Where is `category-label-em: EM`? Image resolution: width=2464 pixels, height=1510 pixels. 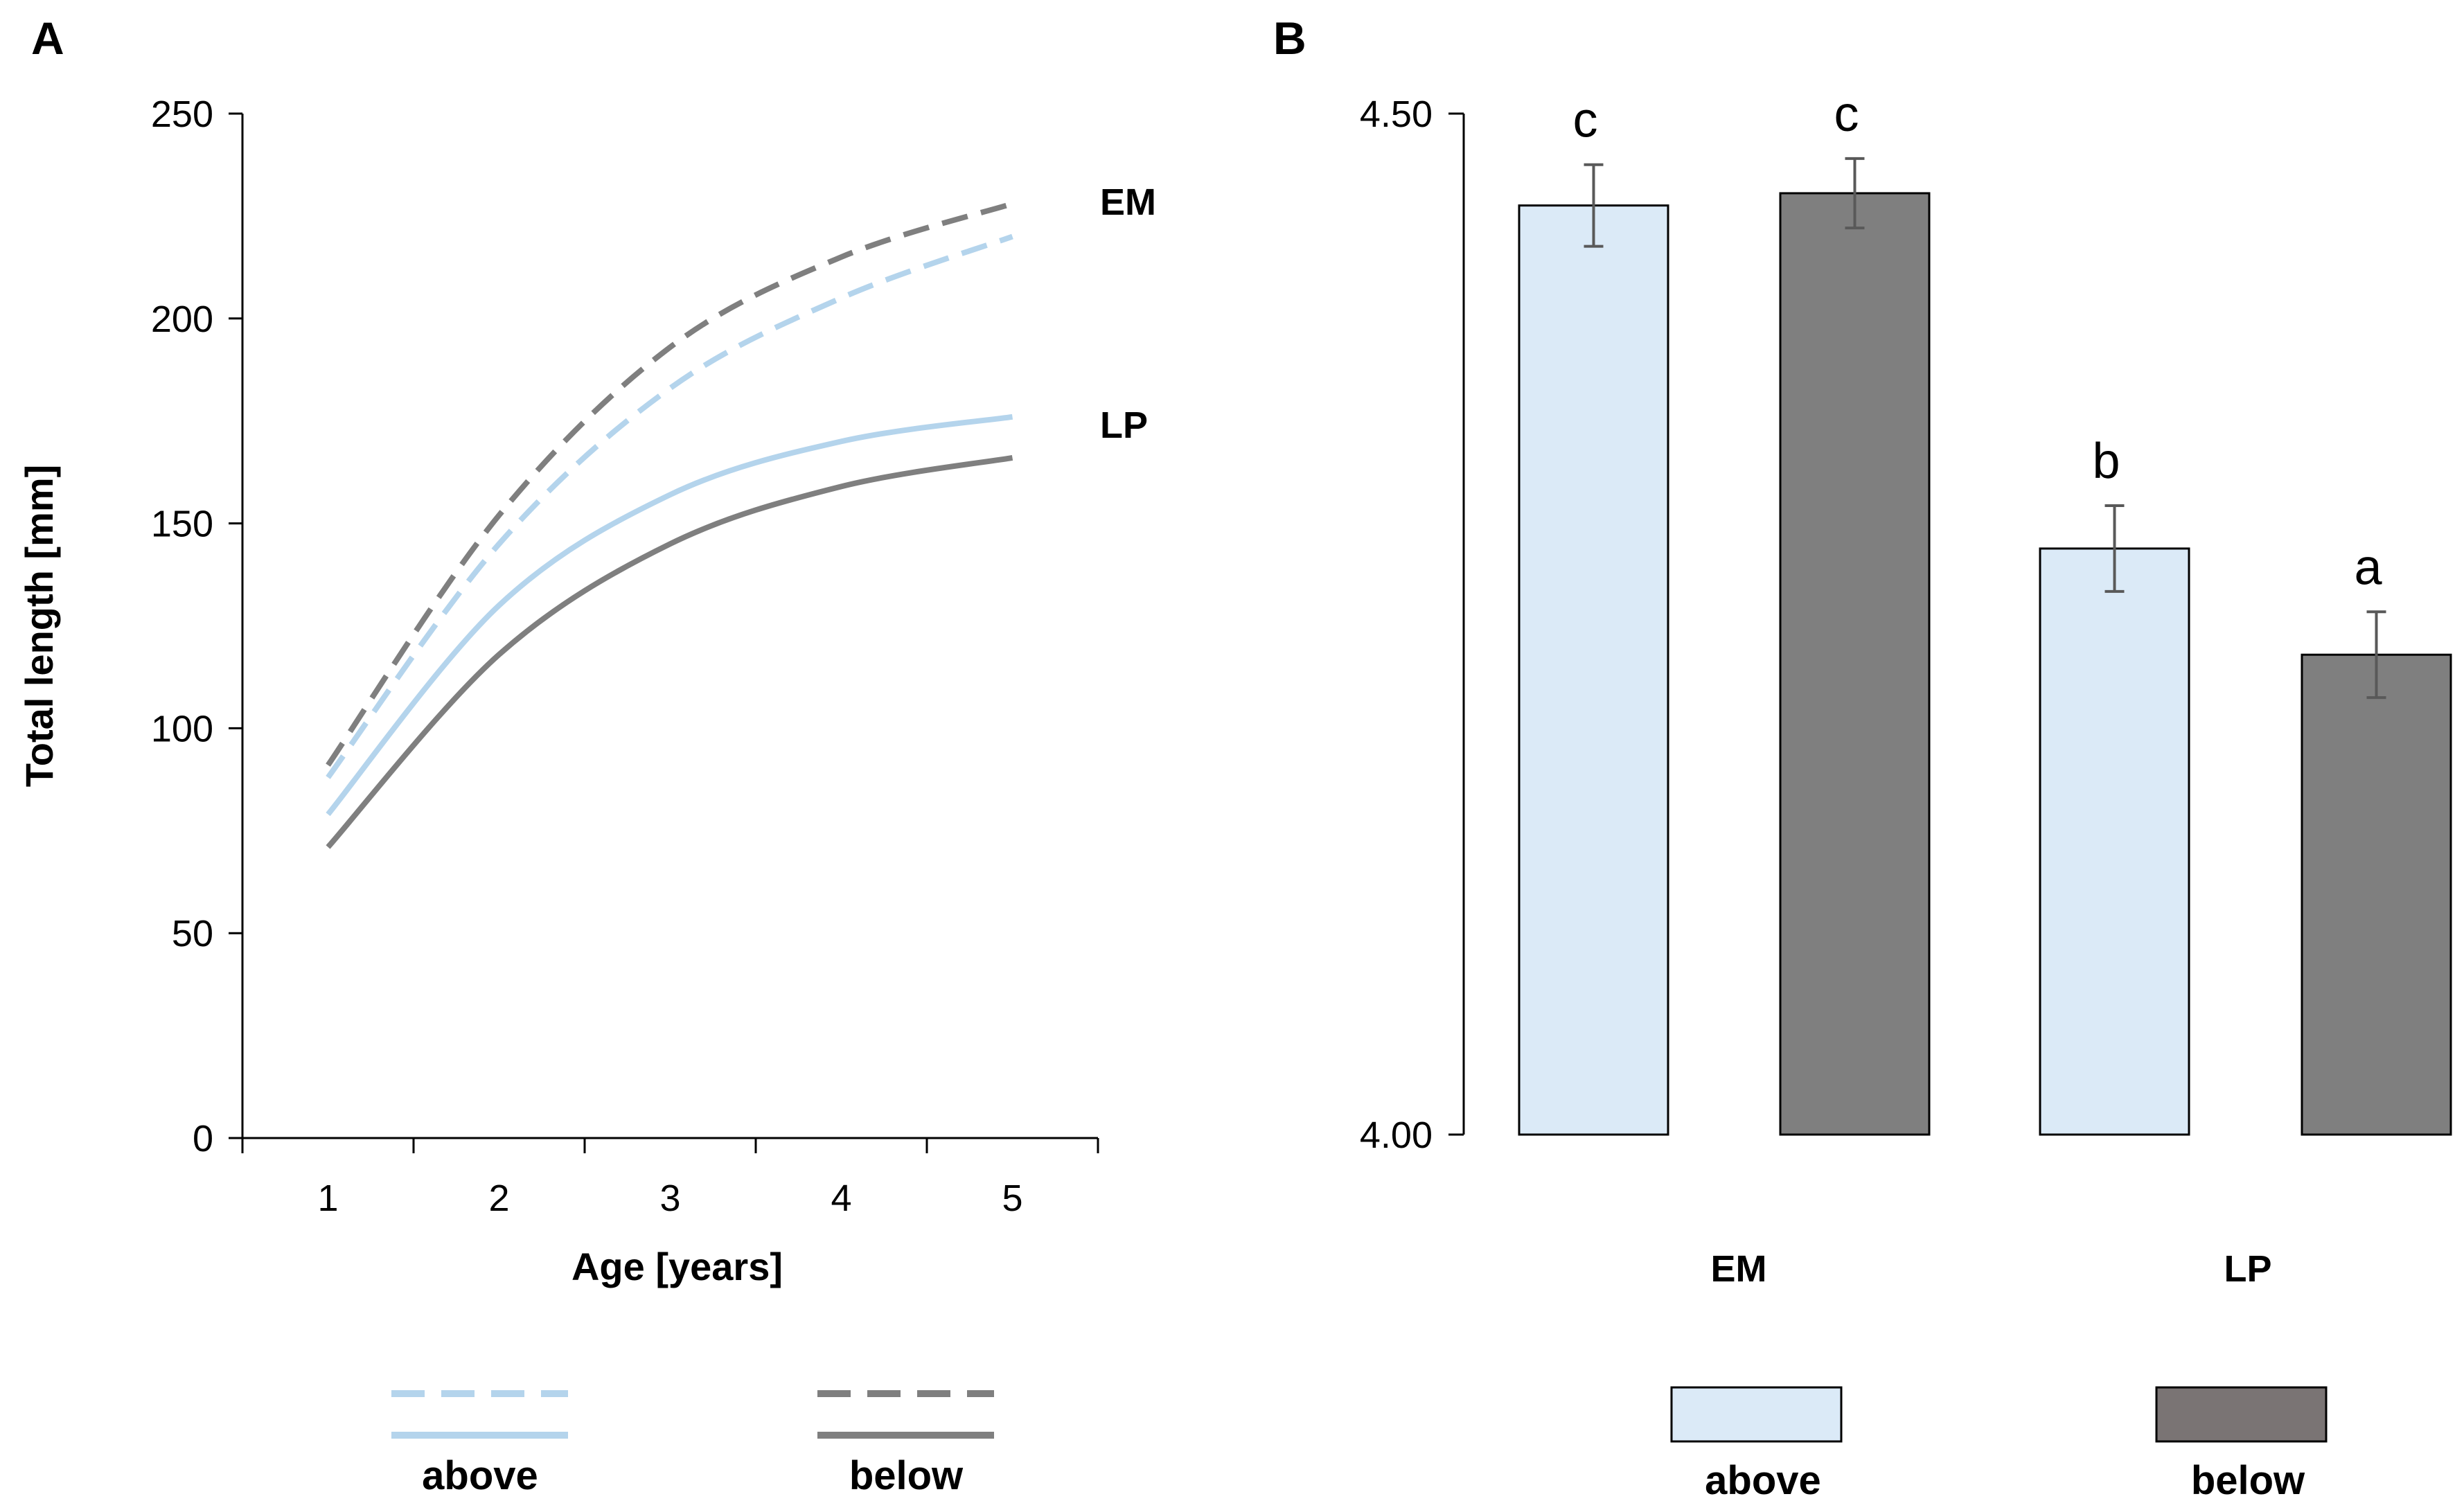
category-label-em: EM is located at coordinates (1739, 1269).